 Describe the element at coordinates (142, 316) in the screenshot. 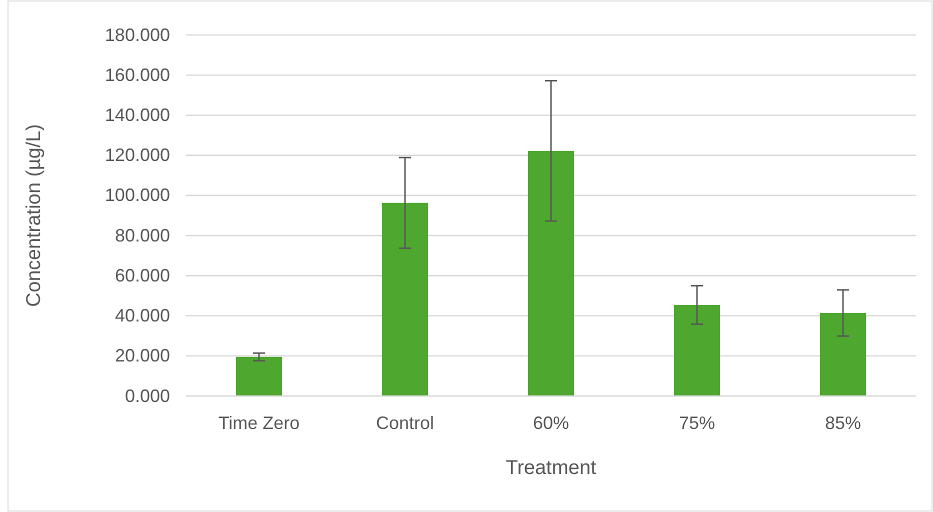

I see `y-tick-label: 40.000` at that location.